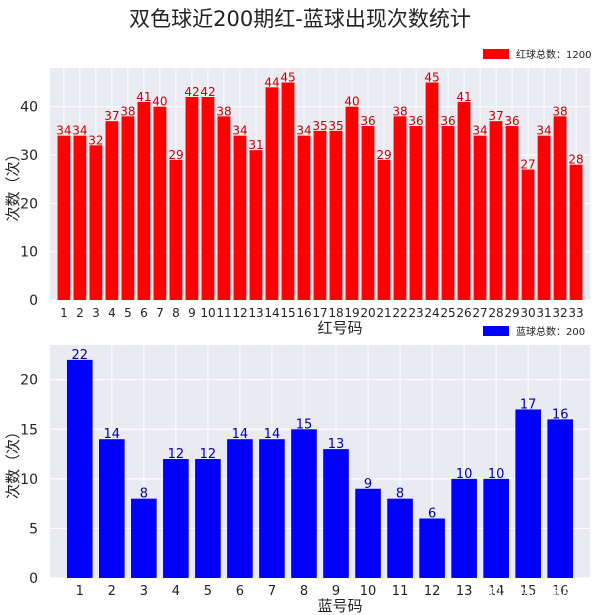  What do you see at coordinates (80, 591) in the screenshot?
I see `x-tick-label: 1` at bounding box center [80, 591].